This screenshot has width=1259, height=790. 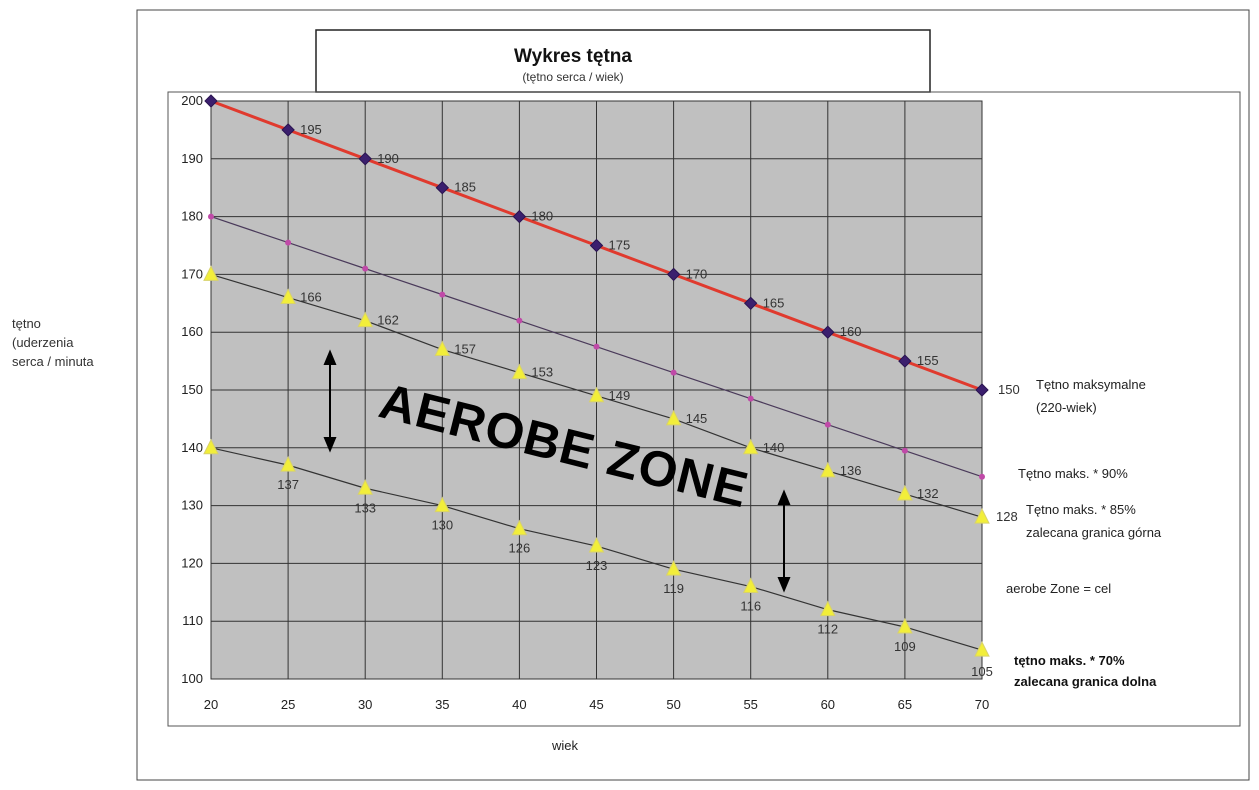 What do you see at coordinates (697, 418) in the screenshot?
I see `data-label-p85: 145` at bounding box center [697, 418].